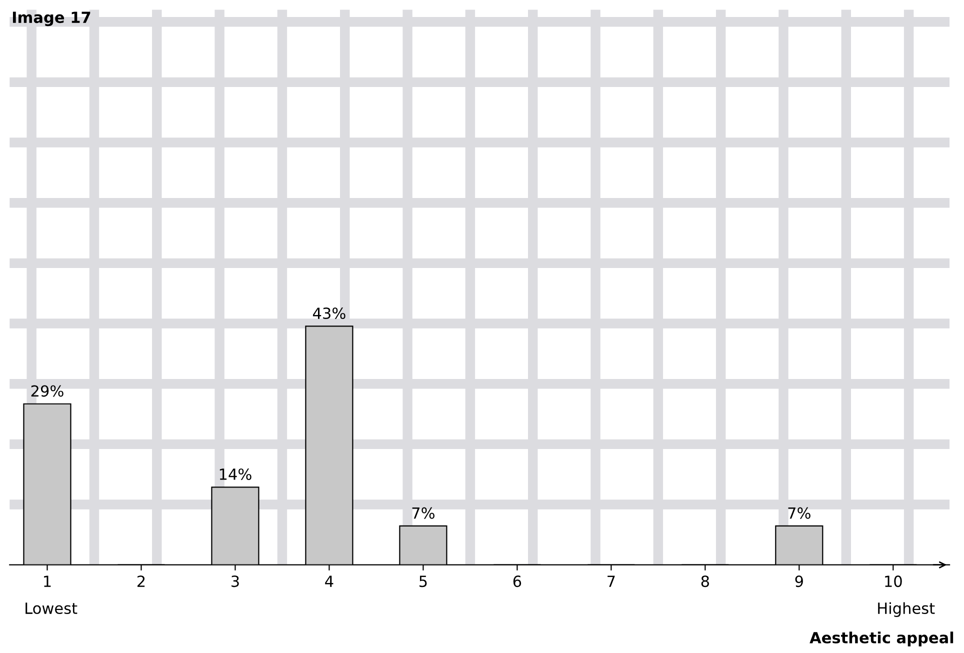 This screenshot has width=964, height=653. Describe the element at coordinates (52, 608) in the screenshot. I see `text: Lowest` at that location.